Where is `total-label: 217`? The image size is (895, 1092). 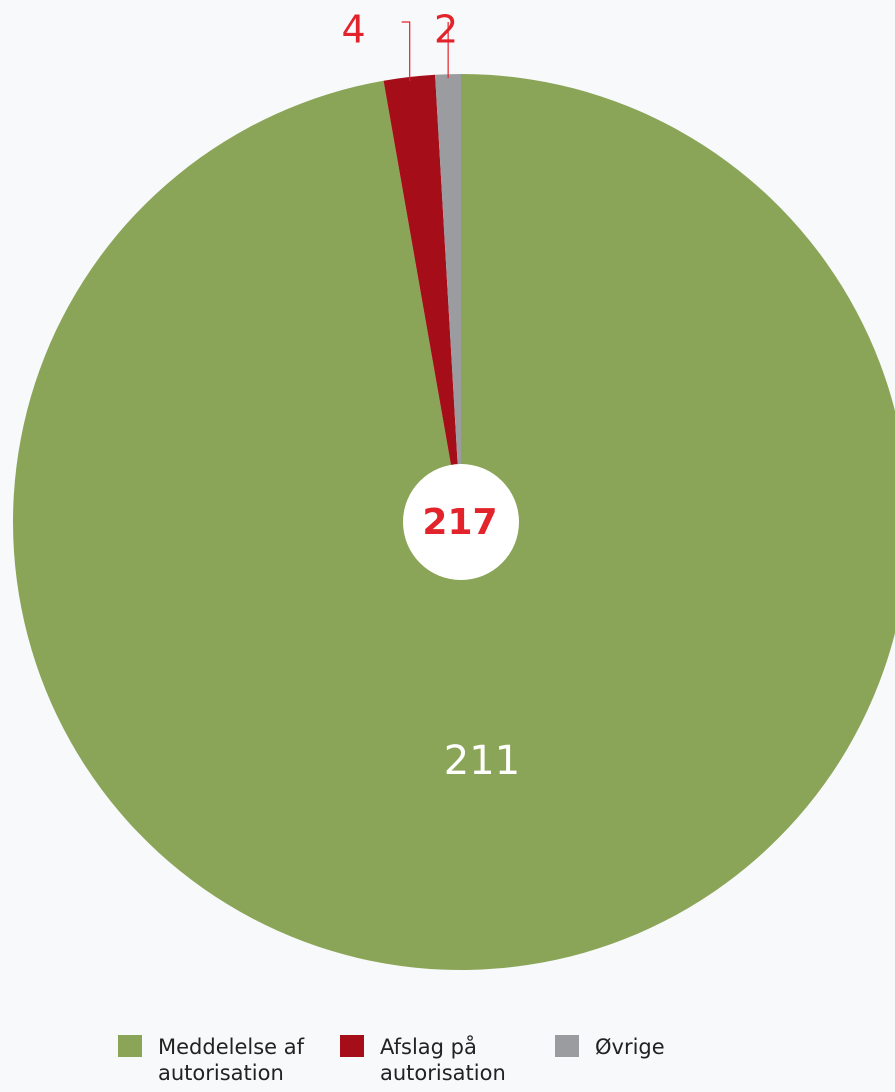
total-label: 217 is located at coordinates (459, 522).